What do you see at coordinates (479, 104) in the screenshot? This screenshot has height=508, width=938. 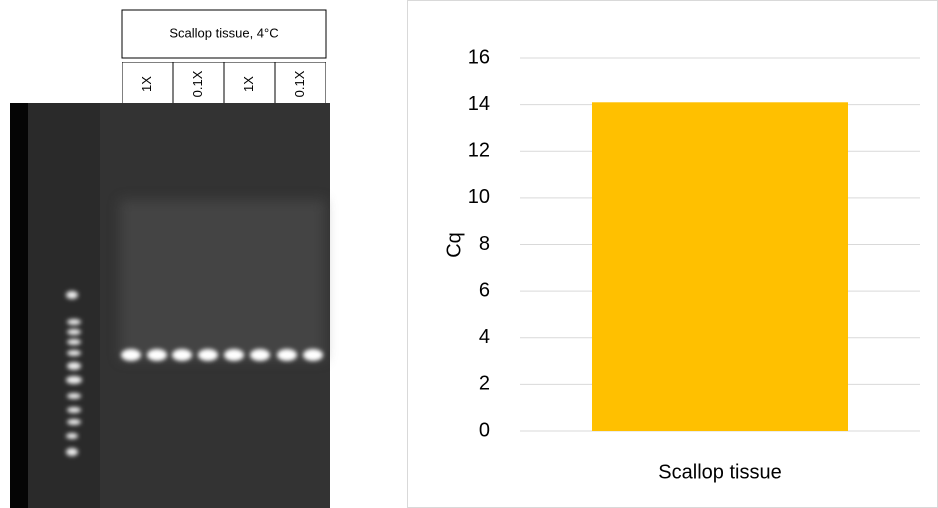 I see `y-tick-label: 14` at bounding box center [479, 104].